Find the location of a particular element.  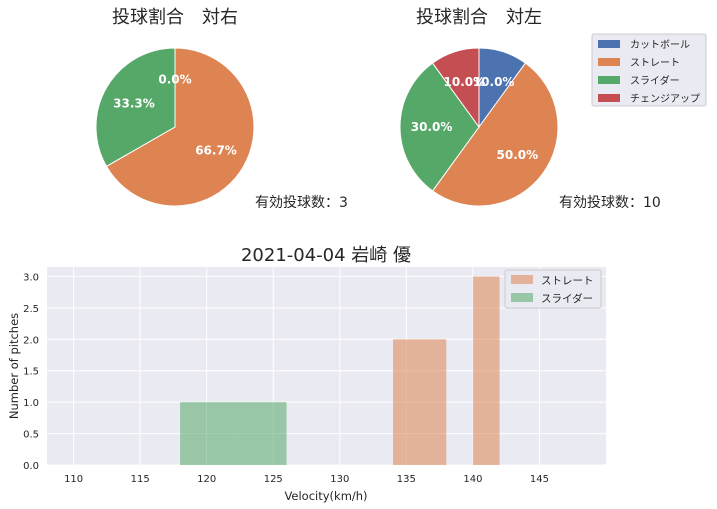

x-tick-label: 140 is located at coordinates (472, 479).